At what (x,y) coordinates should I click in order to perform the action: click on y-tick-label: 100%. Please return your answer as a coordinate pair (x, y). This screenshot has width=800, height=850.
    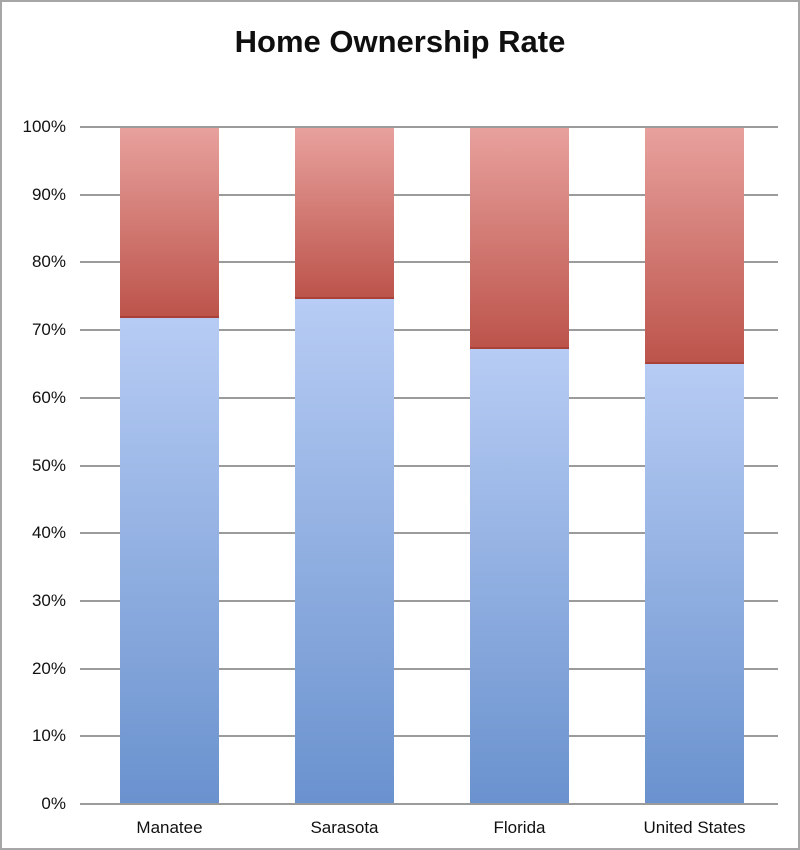
    Looking at the image, I should click on (44, 126).